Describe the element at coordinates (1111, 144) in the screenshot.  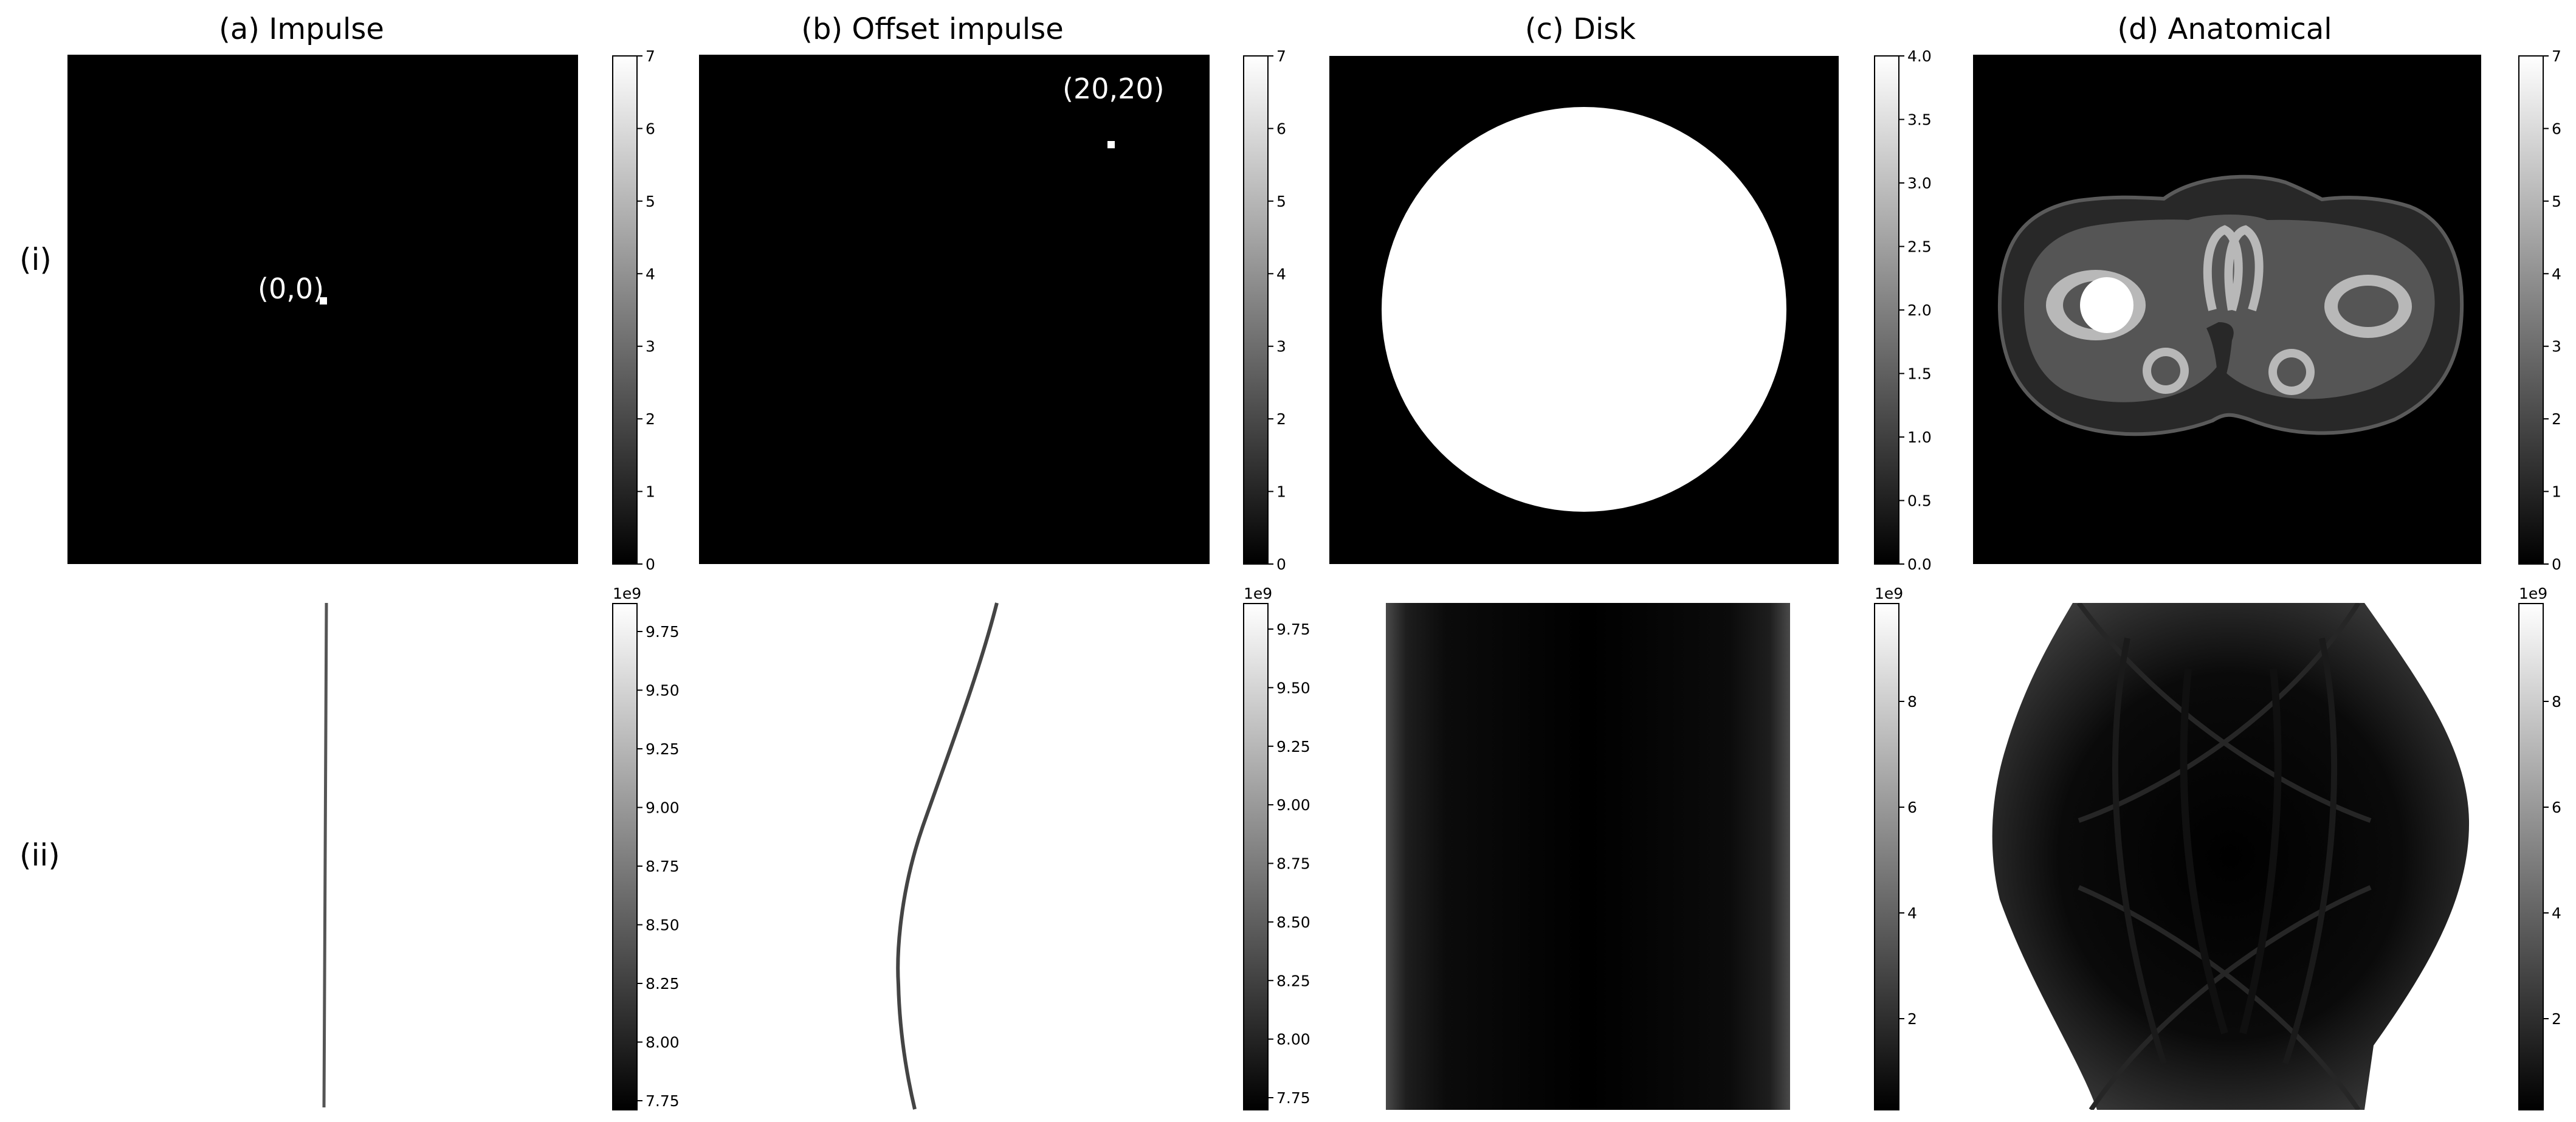
I see `offset-impulse-point` at that location.